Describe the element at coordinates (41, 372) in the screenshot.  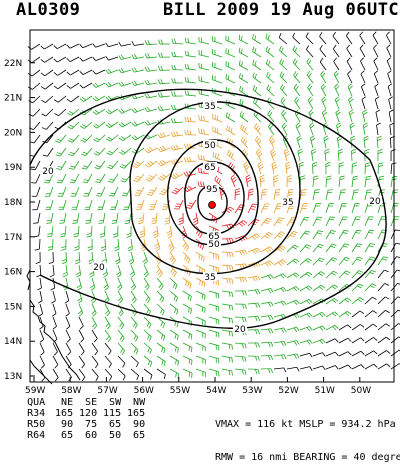
I see `coastline-path` at that location.